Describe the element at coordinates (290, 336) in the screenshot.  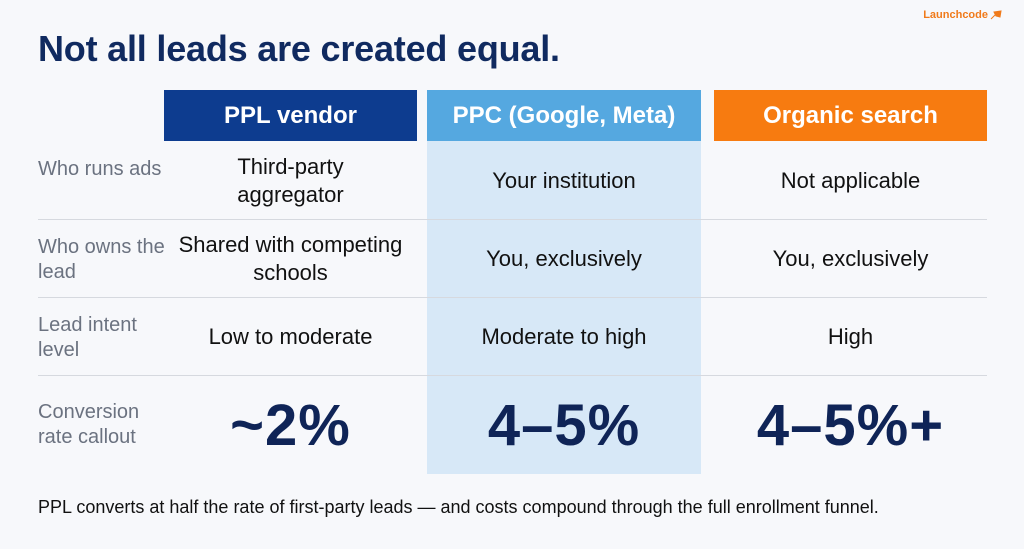
I see `table-cell: Low to moderate` at that location.